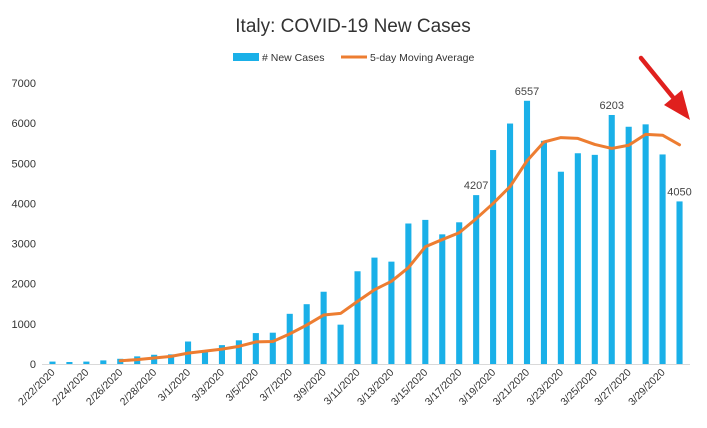 The height and width of the screenshot is (428, 707). I want to click on legend: # New Cases 5-day Moving Average, so click(353, 58).